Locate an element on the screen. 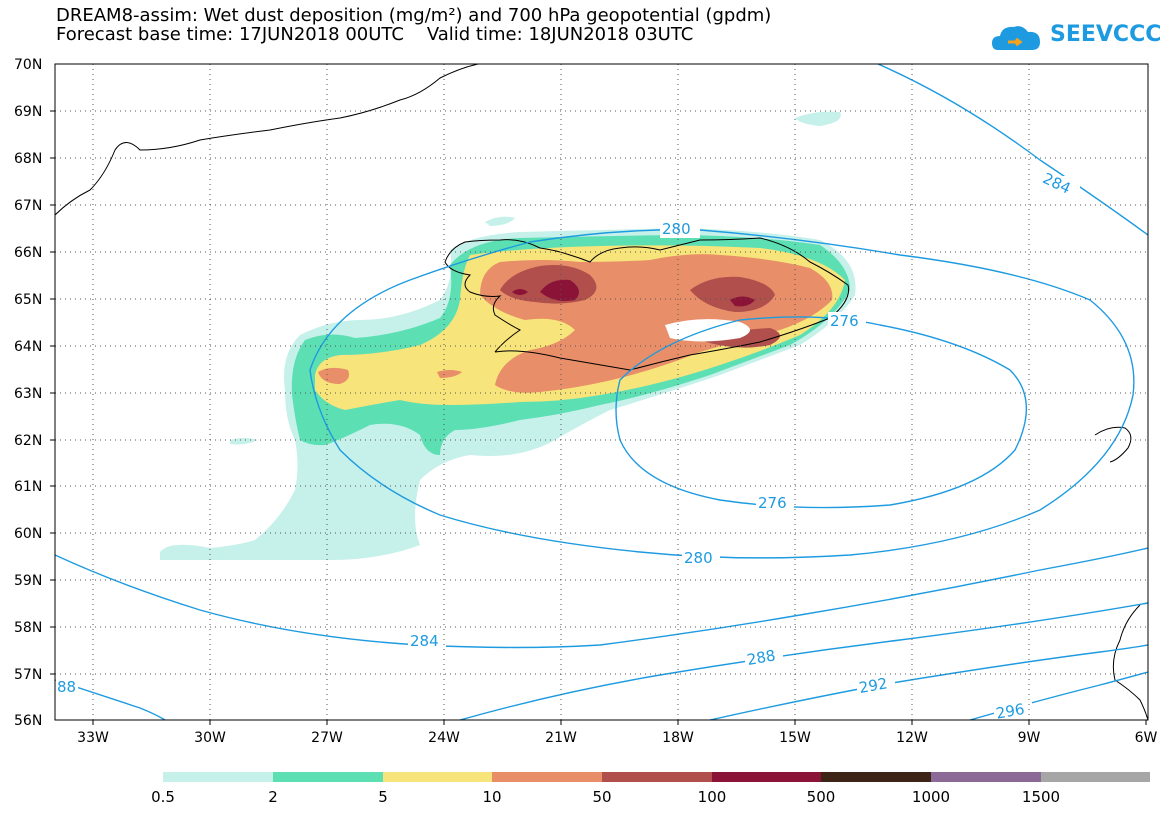 The width and height of the screenshot is (1175, 815). lat-label: 58N is located at coordinates (28, 628).